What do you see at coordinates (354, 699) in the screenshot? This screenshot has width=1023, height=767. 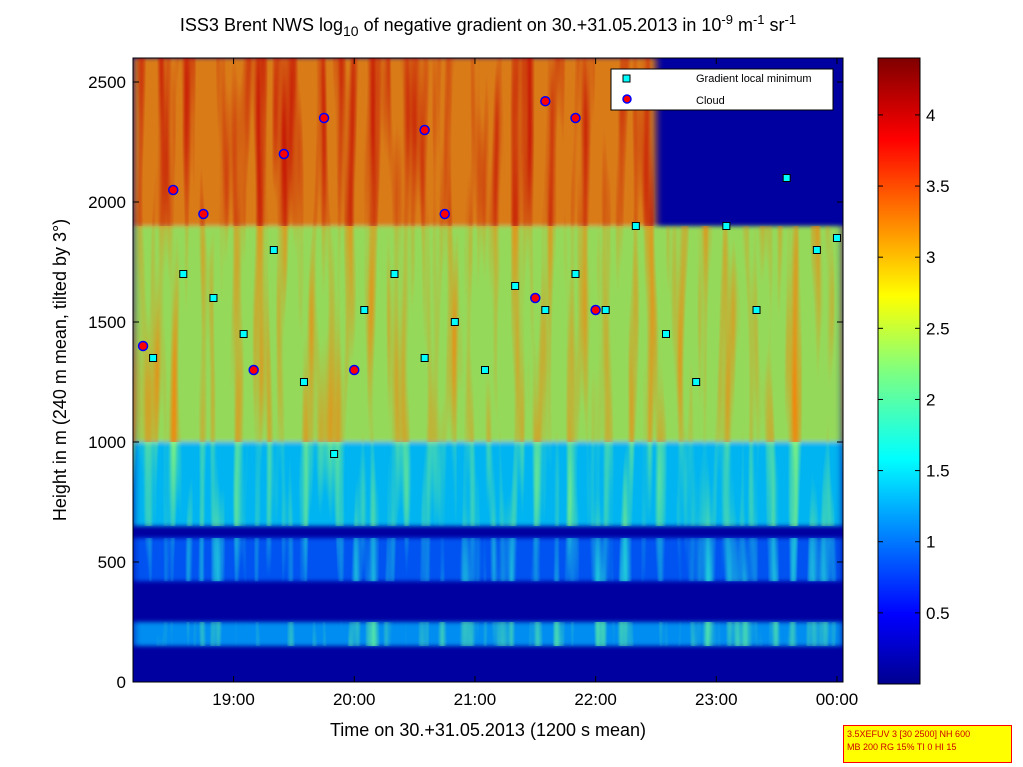 I see `x-tick-label: 20:00` at bounding box center [354, 699].